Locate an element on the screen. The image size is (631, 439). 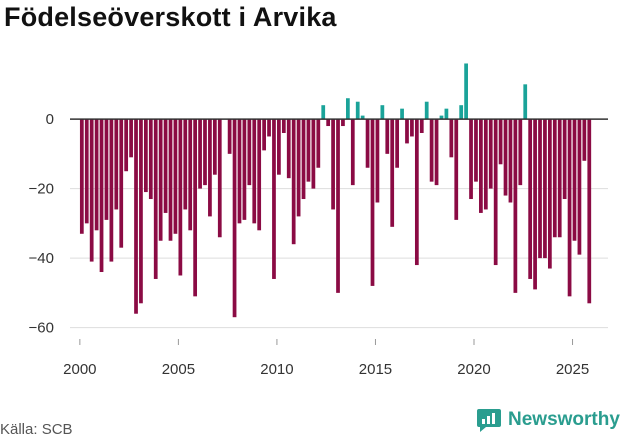
x-tick-label: 2020 is located at coordinates (473, 369).